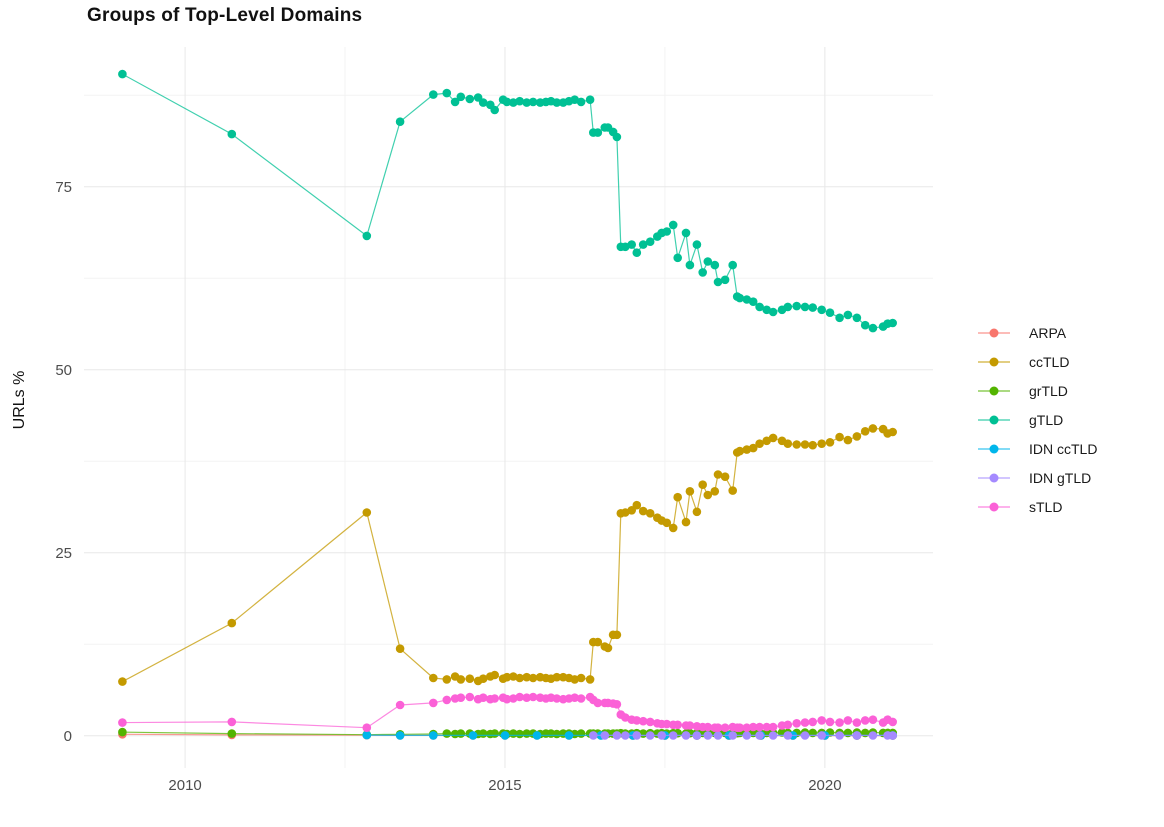 Image resolution: width=1164 pixels, height=827 pixels. I want to click on x-tick-label: 2010, so click(184, 785).